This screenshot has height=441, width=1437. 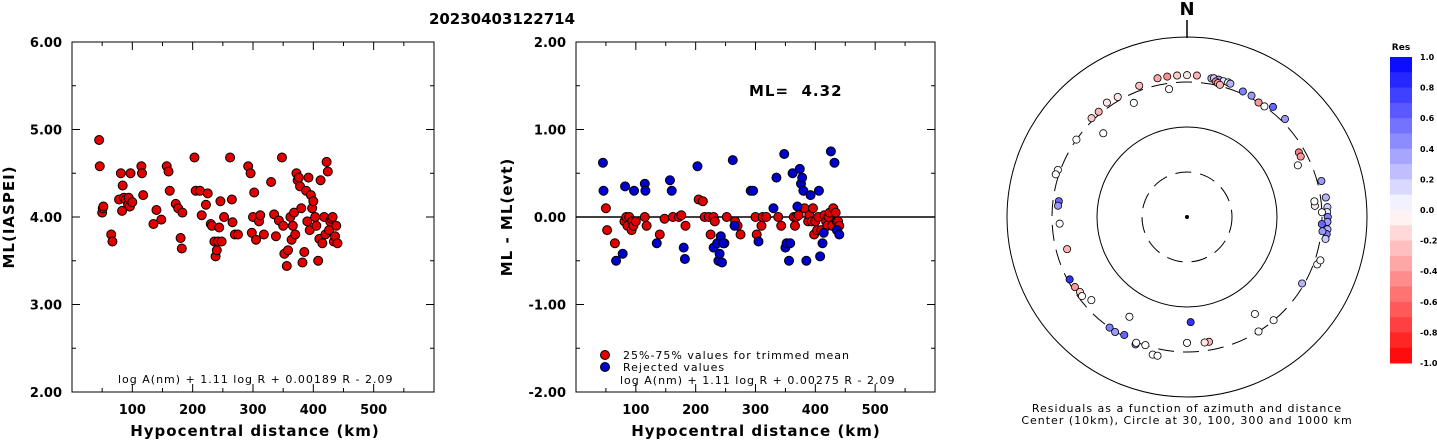 I want to click on residual-y-tick-label: 0.00, so click(x=550, y=218).